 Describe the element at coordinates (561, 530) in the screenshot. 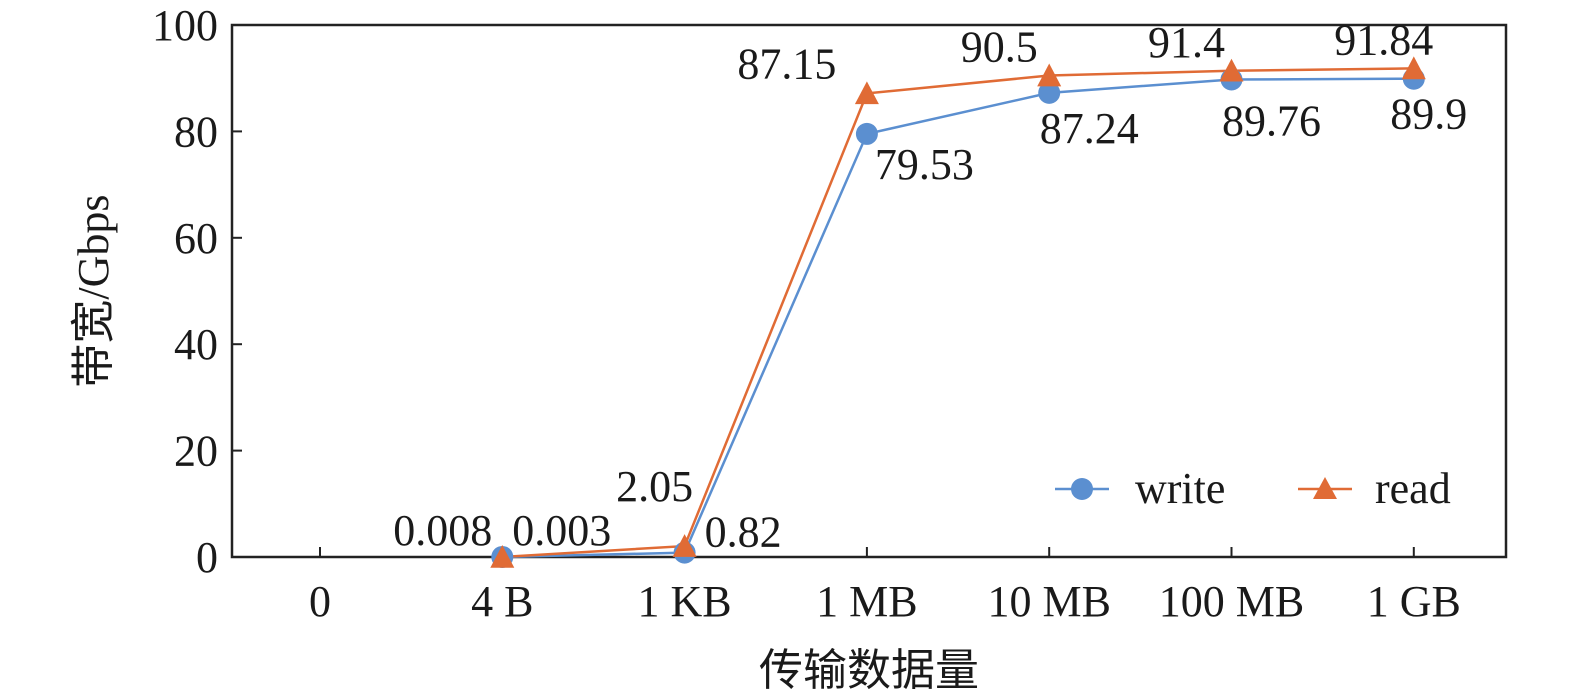

I see `read-data-label: 0.003` at that location.